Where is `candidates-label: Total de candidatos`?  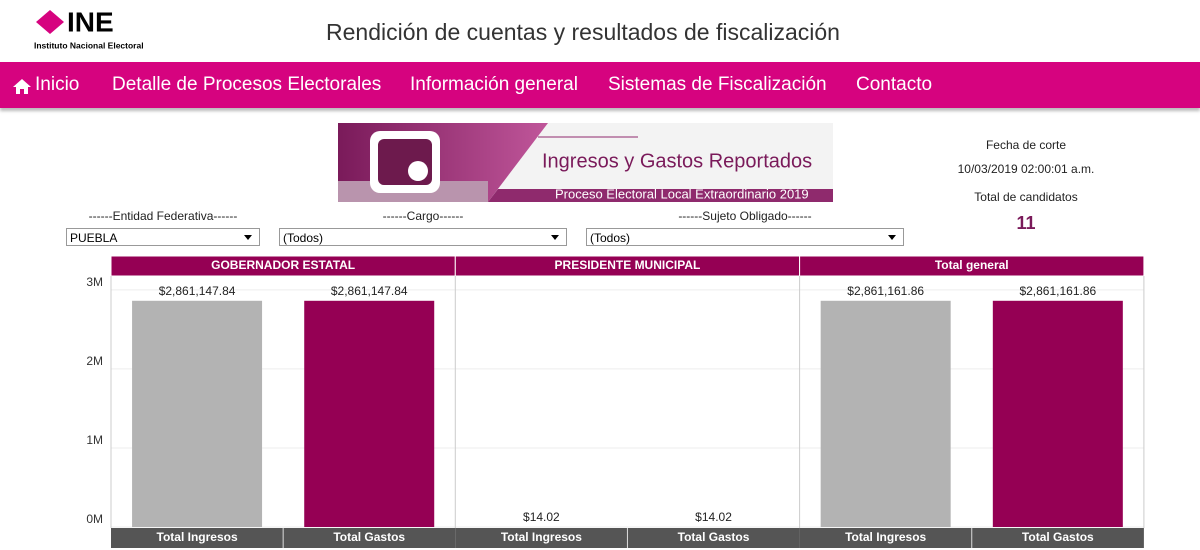 candidates-label: Total de candidatos is located at coordinates (1026, 197).